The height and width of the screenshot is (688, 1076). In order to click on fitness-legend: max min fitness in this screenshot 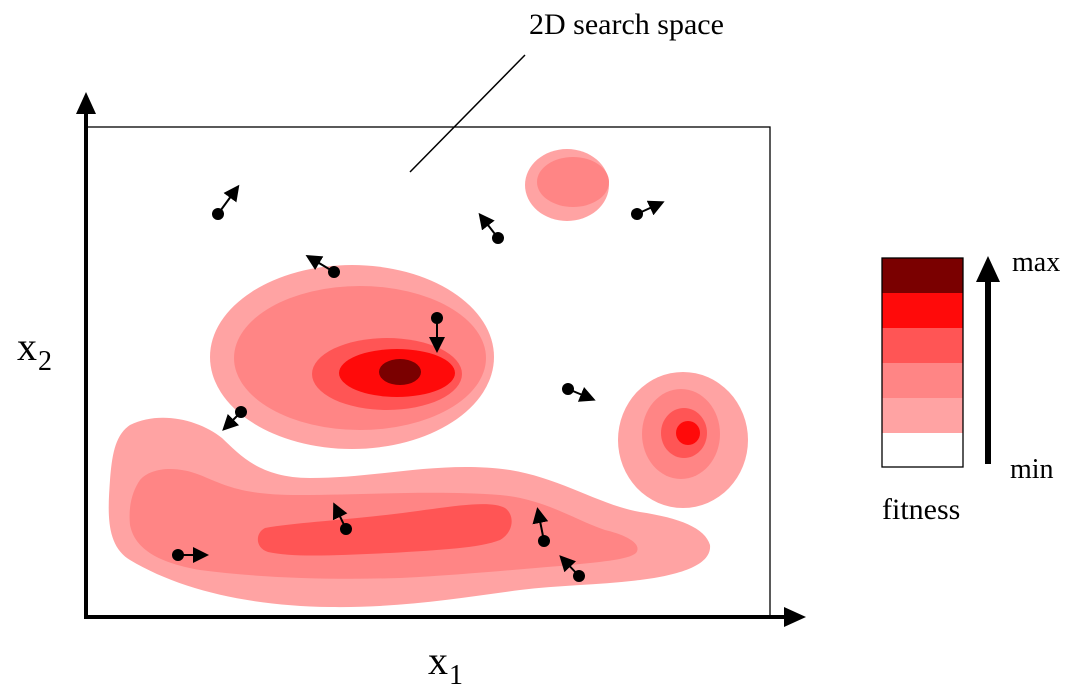, I will do `click(970, 386)`.